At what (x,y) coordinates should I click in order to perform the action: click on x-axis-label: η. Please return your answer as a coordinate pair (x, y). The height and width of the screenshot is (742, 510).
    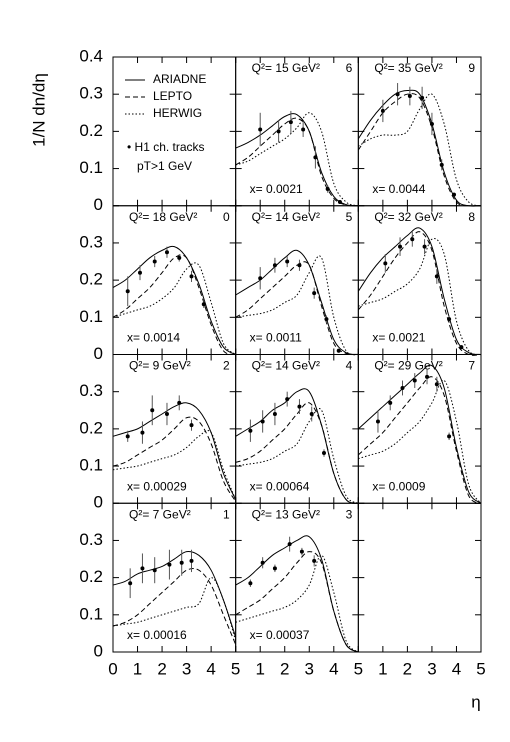
    Looking at the image, I should click on (475, 701).